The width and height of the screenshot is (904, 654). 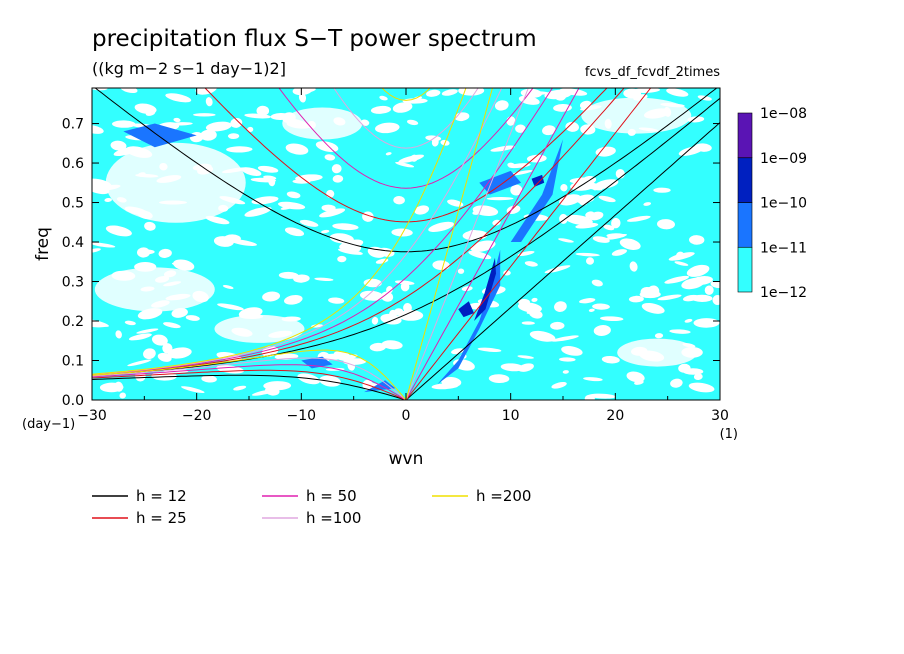 What do you see at coordinates (92, 416) in the screenshot?
I see `x-tick-label: −30` at bounding box center [92, 416].